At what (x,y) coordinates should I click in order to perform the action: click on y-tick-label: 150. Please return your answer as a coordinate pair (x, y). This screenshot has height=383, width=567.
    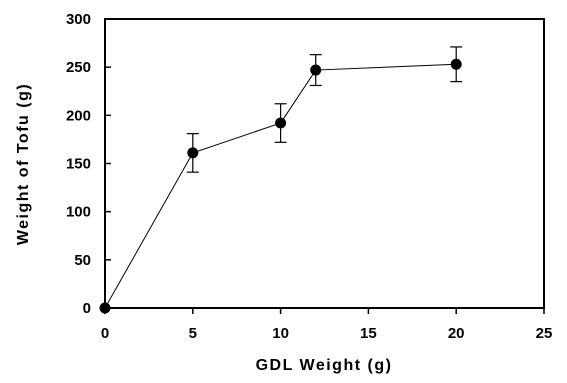
    Looking at the image, I should click on (78, 164).